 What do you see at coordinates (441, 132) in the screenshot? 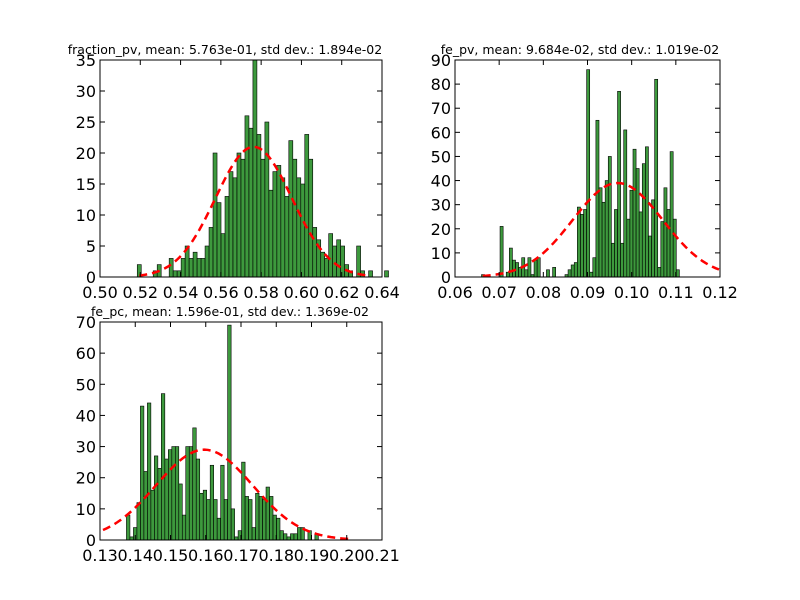
I see `y-tick-label: 60` at bounding box center [441, 132].